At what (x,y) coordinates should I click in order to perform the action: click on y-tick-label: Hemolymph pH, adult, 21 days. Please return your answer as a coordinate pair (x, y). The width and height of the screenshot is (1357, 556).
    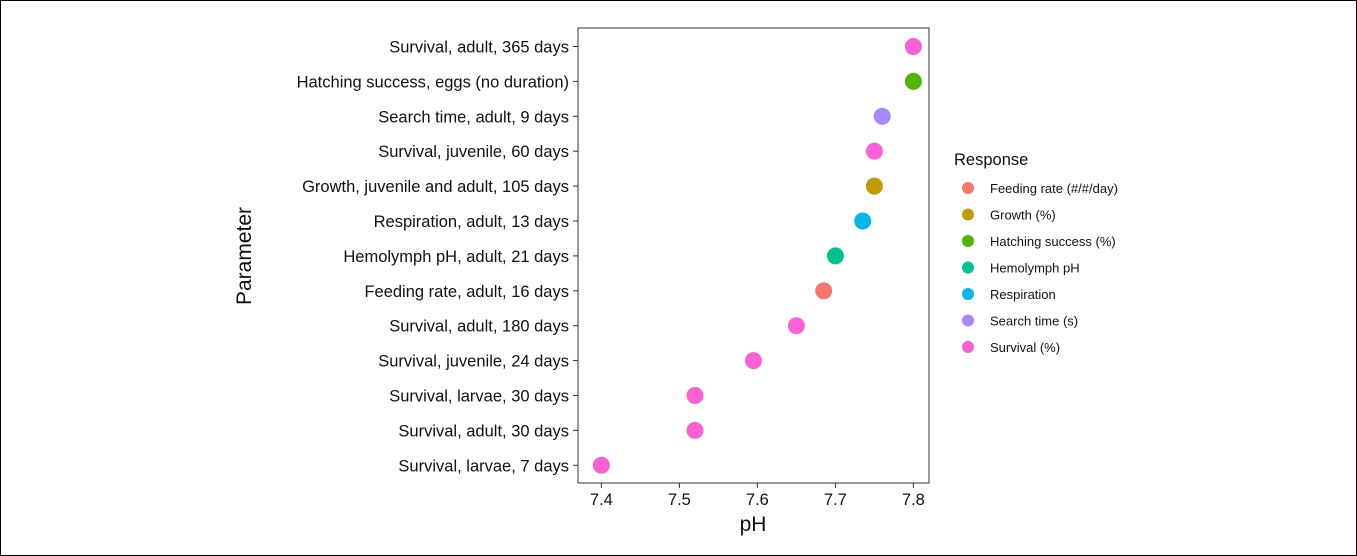
    Looking at the image, I should click on (456, 257).